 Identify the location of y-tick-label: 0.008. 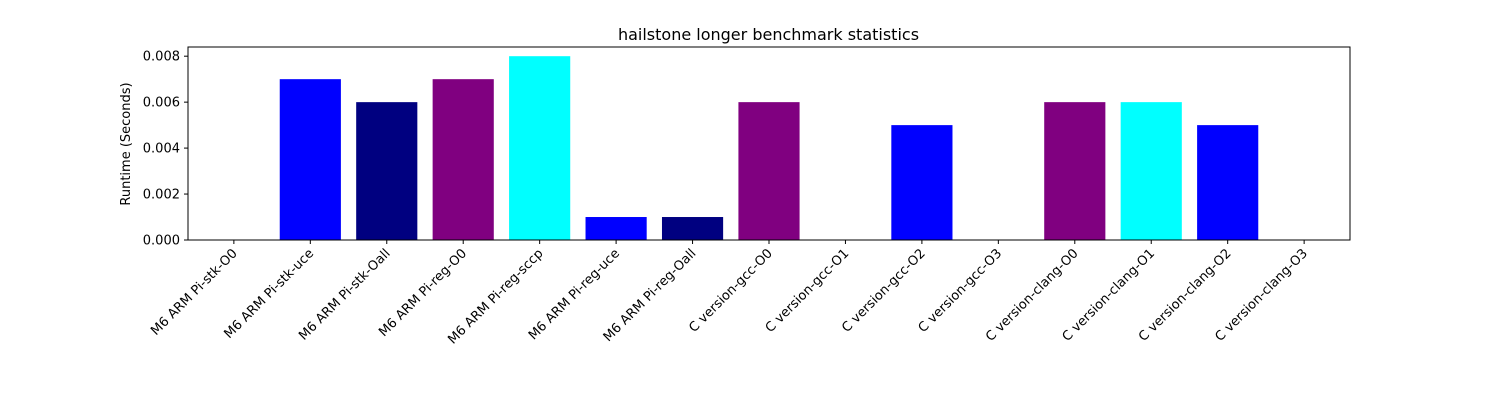
(161, 57).